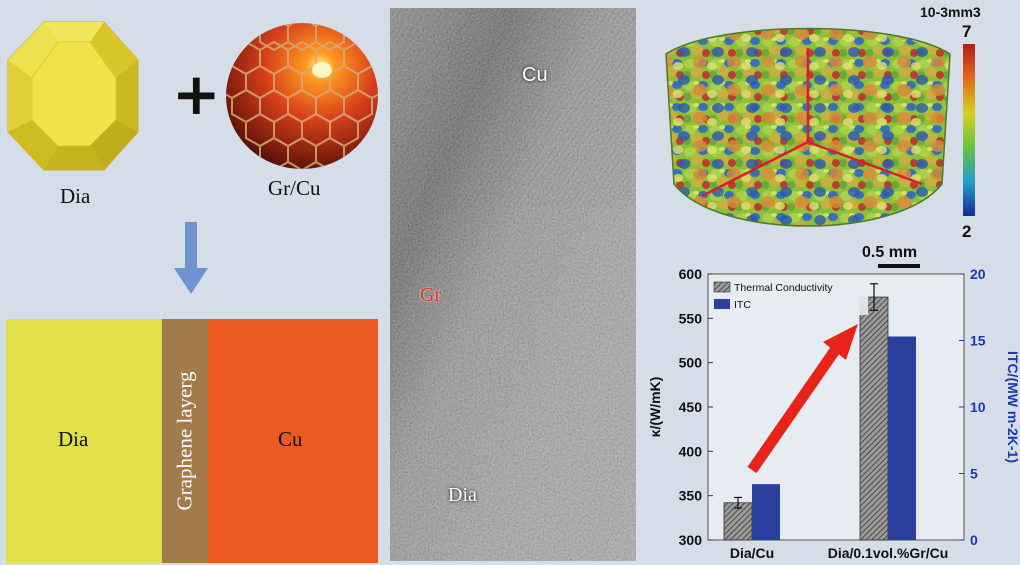  I want to click on y2-axis-label: ITC/(MW m-2K-1), so click(1011, 407).